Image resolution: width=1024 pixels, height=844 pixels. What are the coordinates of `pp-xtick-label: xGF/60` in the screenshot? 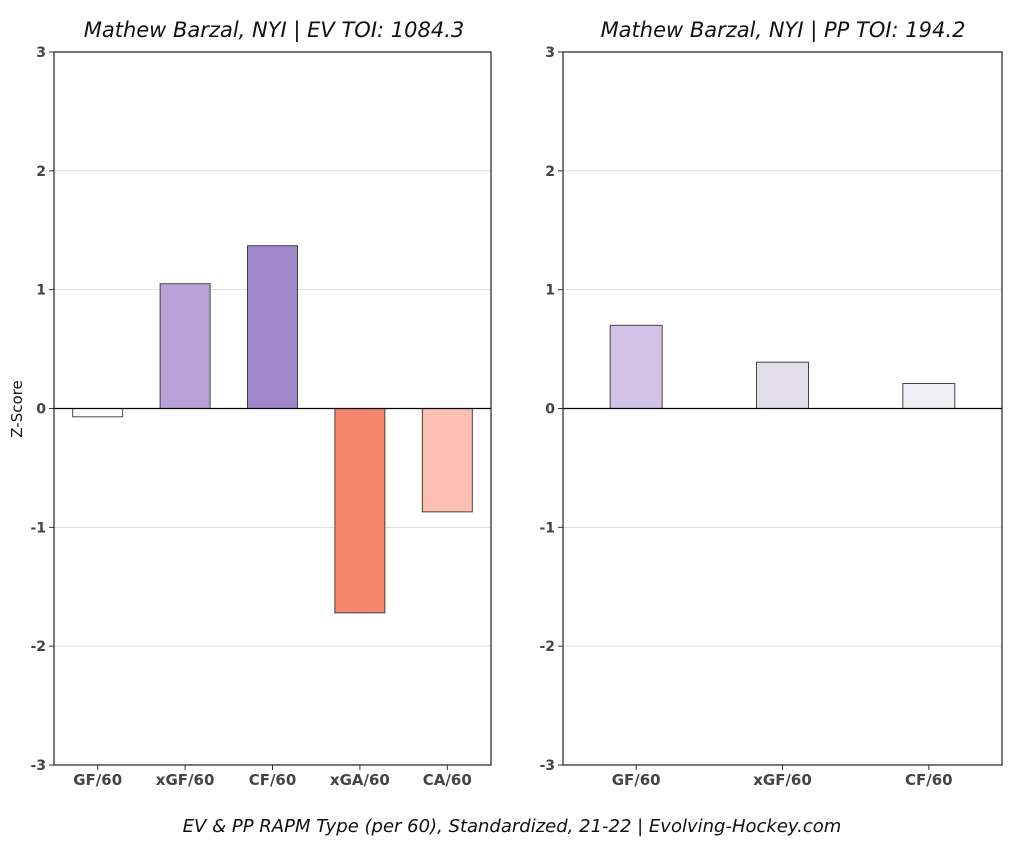 It's located at (782, 780).